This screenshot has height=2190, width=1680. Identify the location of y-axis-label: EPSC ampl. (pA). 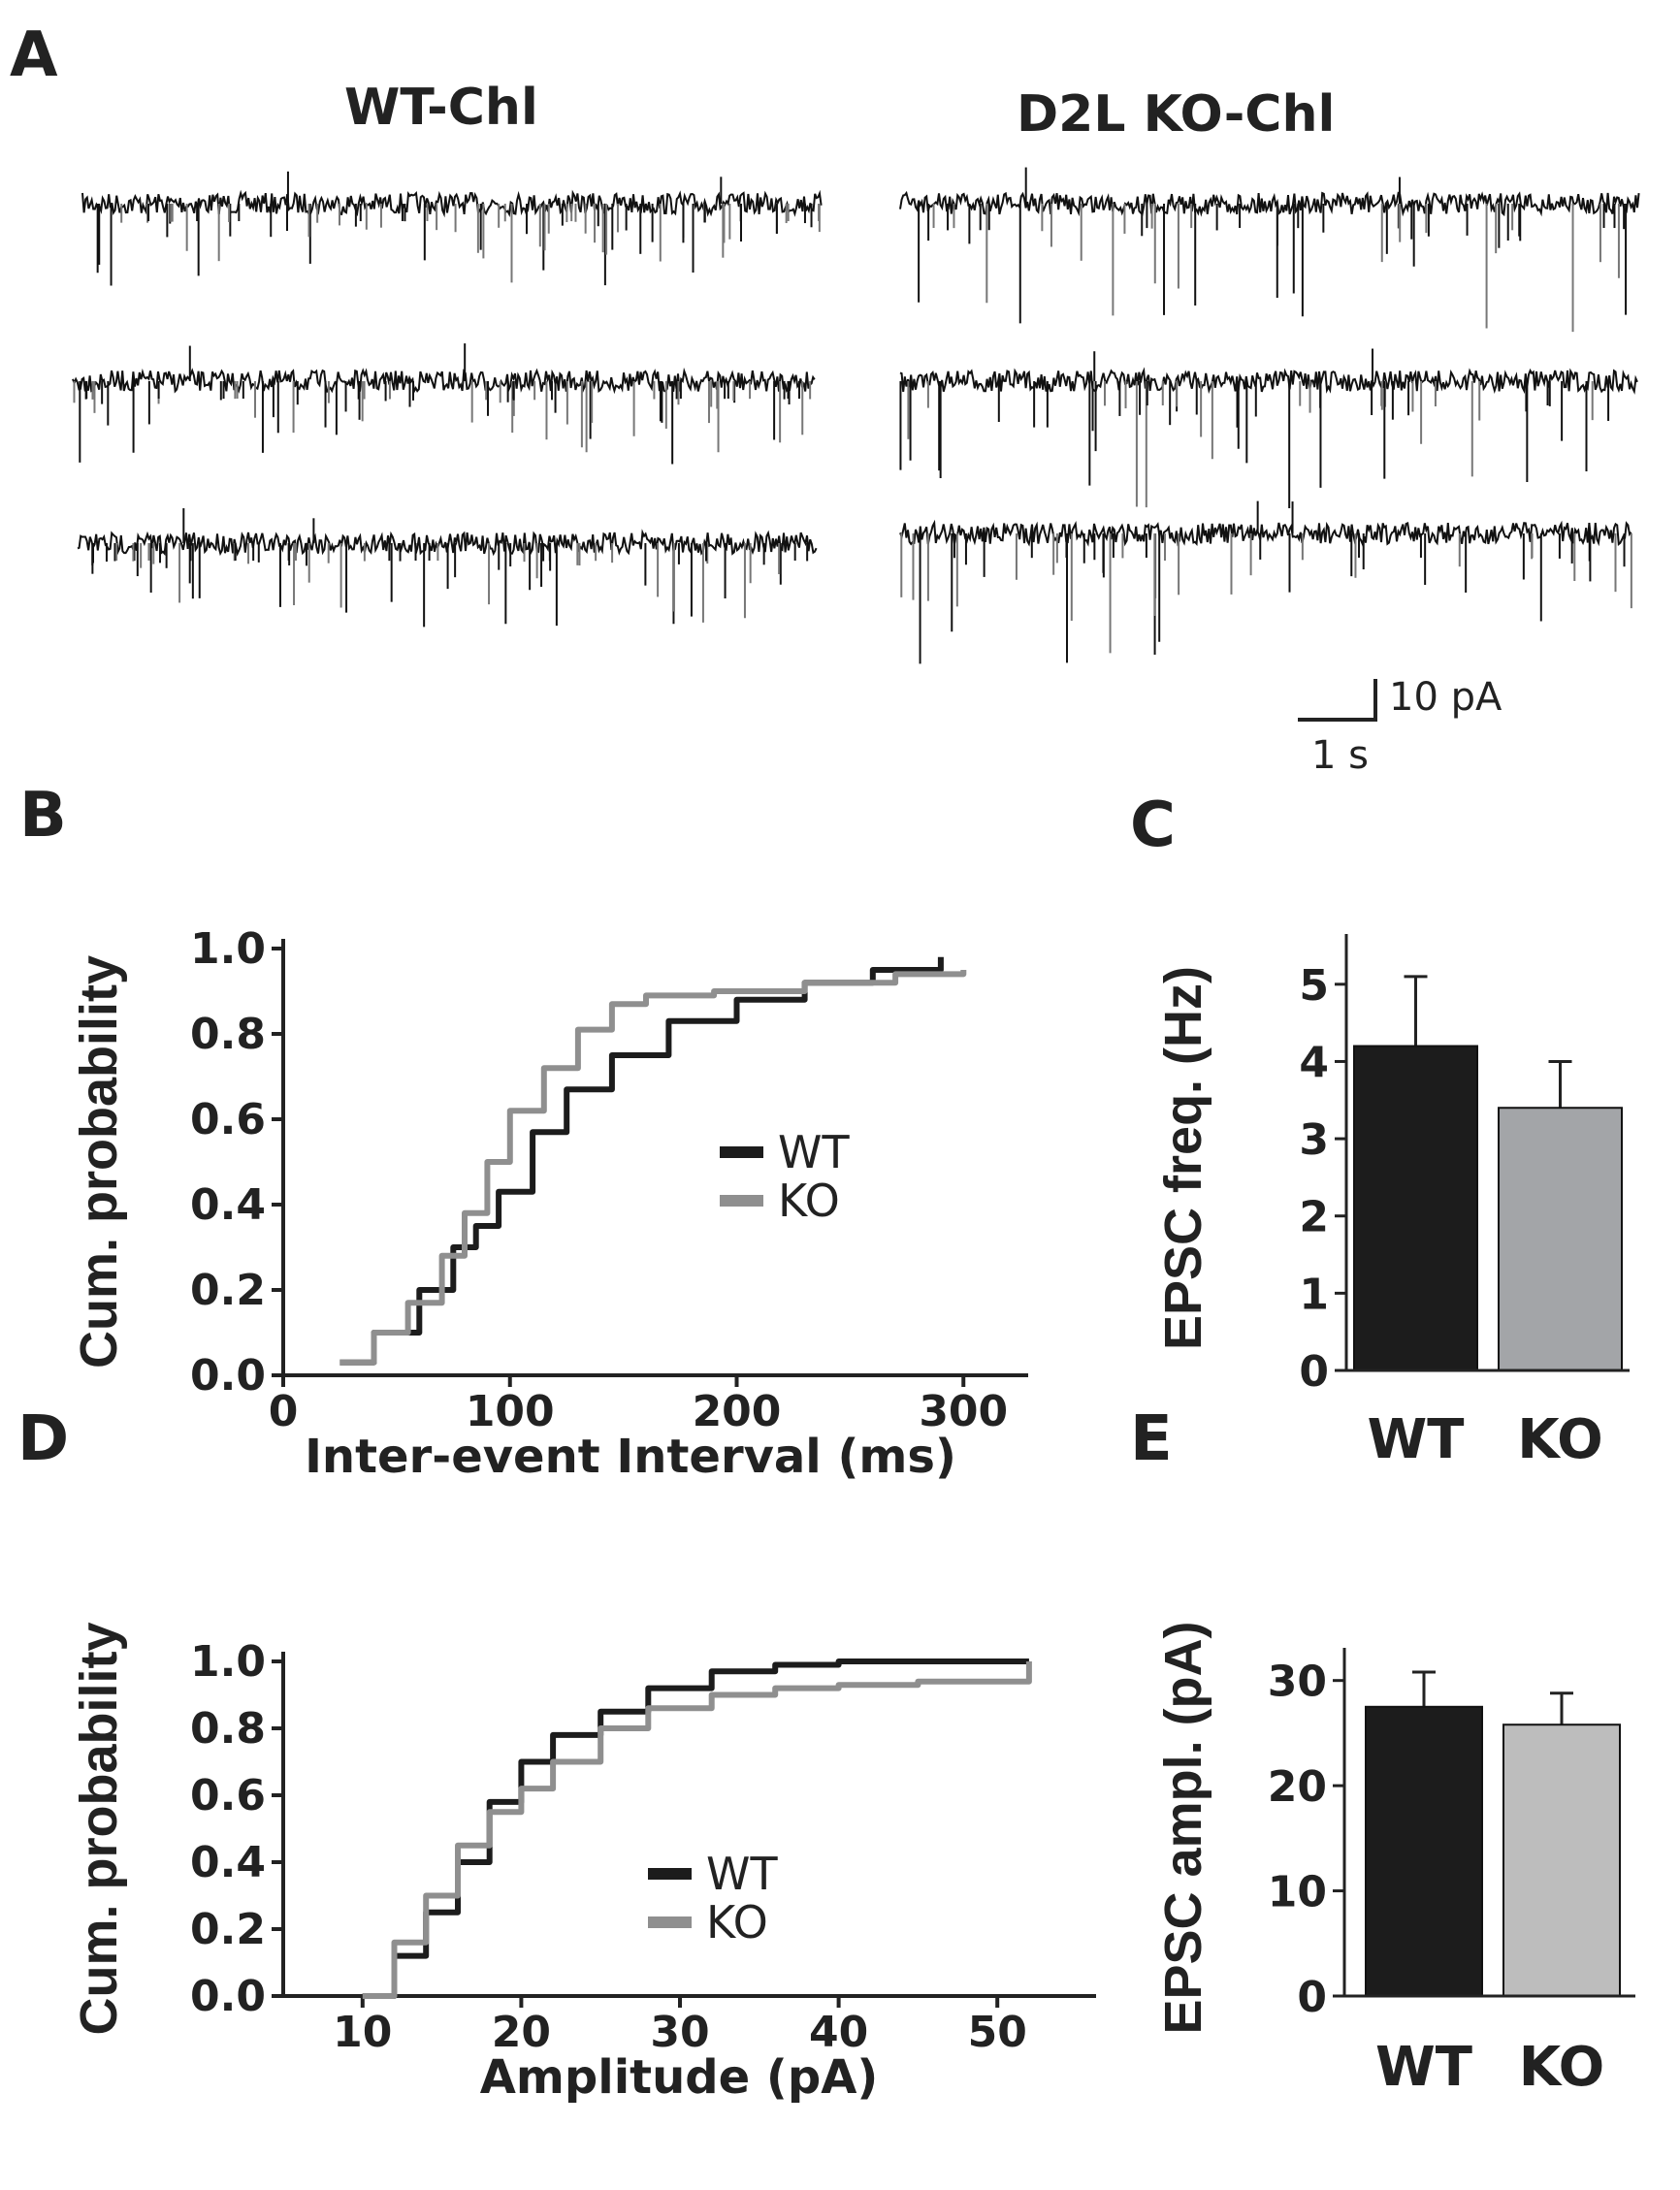
(1183, 1827).